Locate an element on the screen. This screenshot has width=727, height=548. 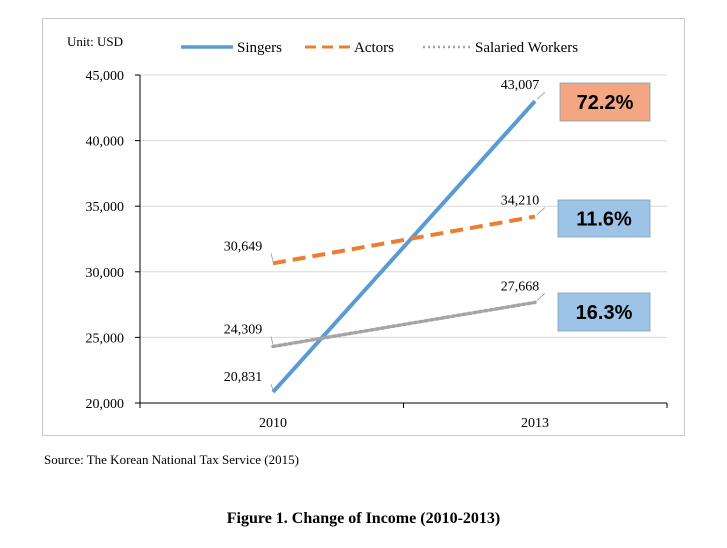
x-tick-label: 2013 is located at coordinates (535, 423).